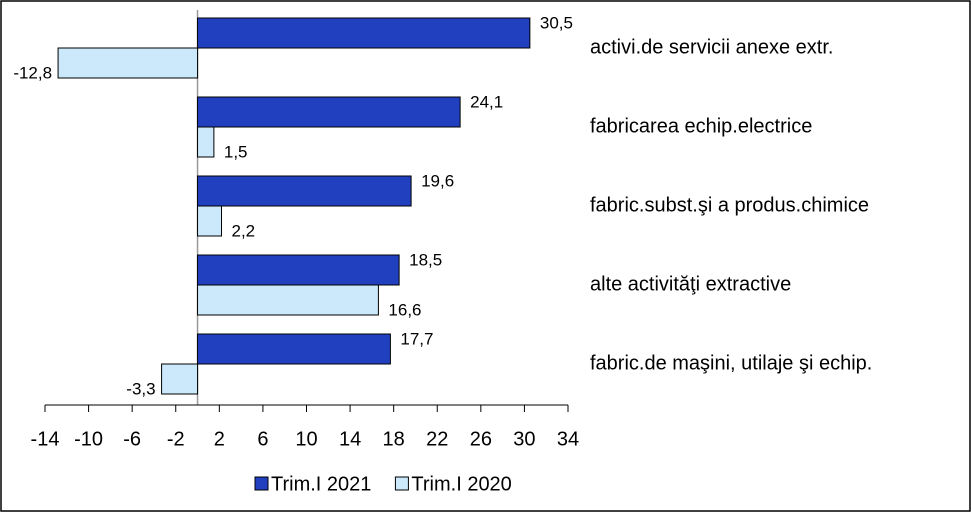  I want to click on value-label: 24,1, so click(486, 101).